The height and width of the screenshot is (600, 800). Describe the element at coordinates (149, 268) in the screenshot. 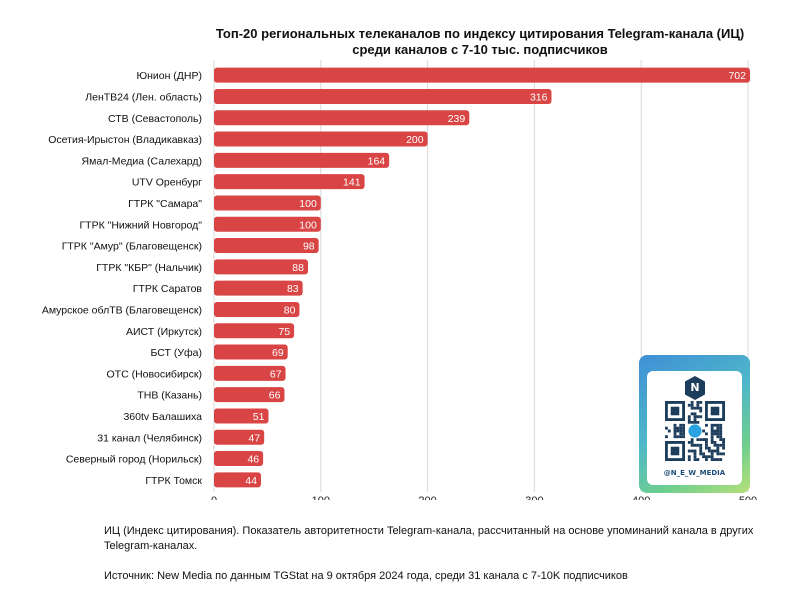

I see `category-label: ГТРК "КБР" (Нальчик)` at that location.